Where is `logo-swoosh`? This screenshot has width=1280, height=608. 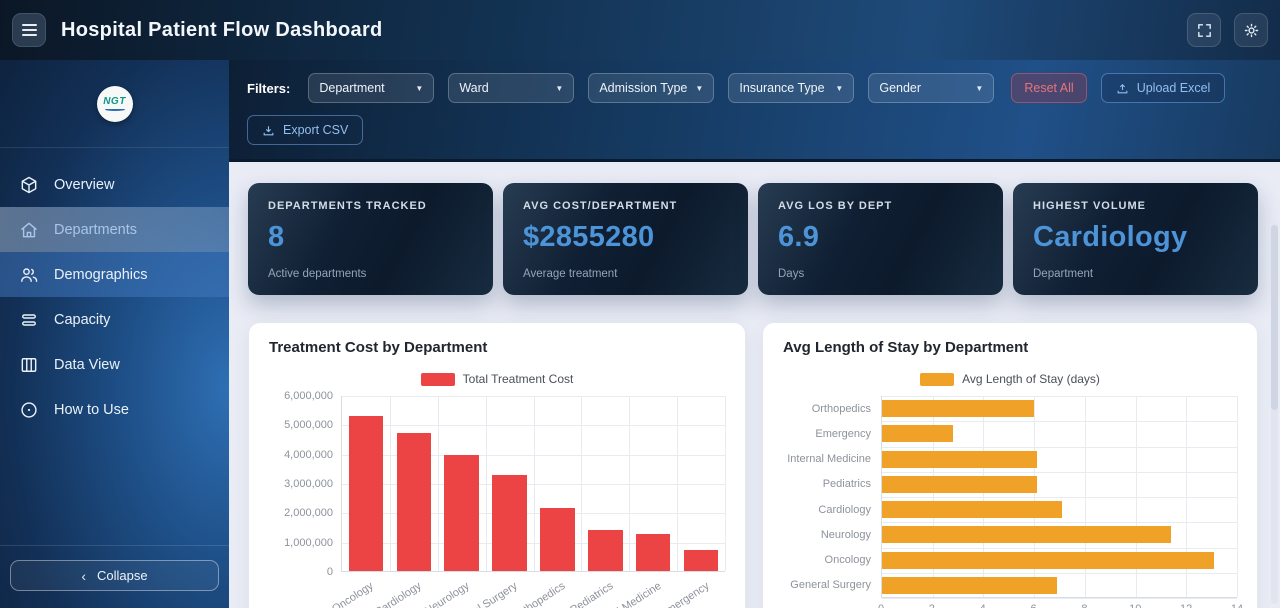 logo-swoosh is located at coordinates (114, 109).